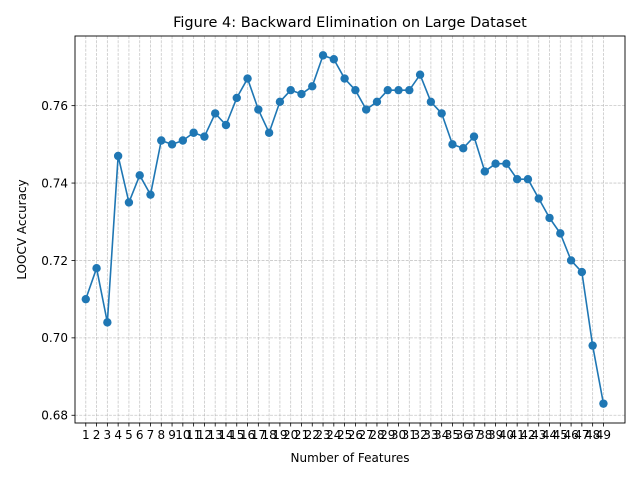 The width and height of the screenshot is (640, 480). What do you see at coordinates (463, 435) in the screenshot?
I see `x-tick-label: 36` at bounding box center [463, 435].